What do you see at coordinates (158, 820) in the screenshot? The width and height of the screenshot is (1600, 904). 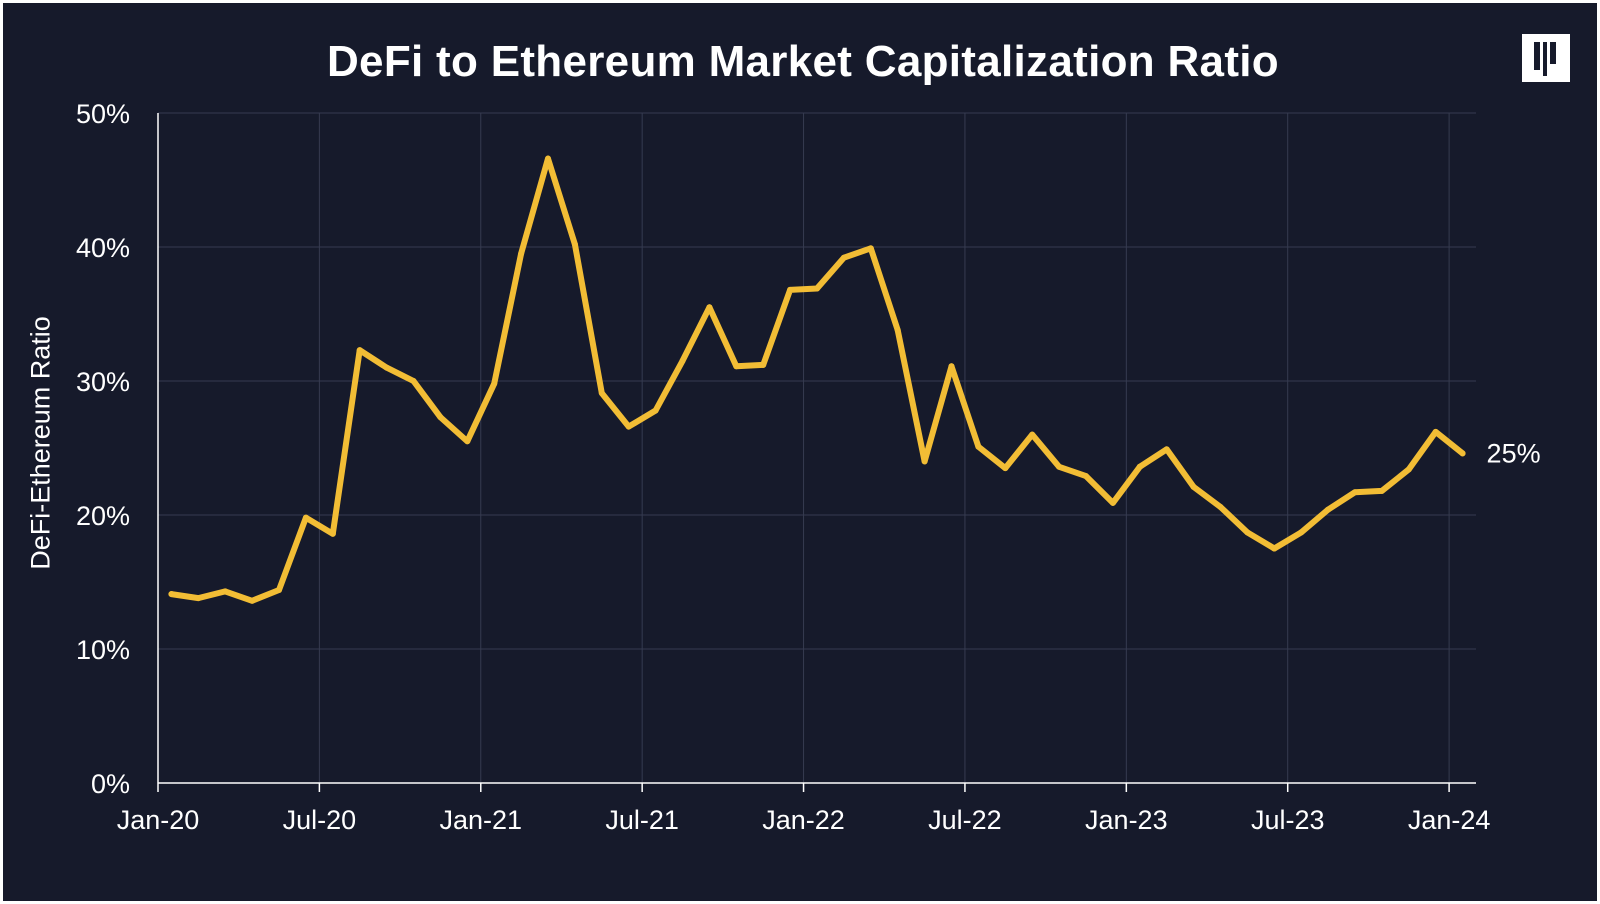 I see `x-tick-label: Jan-20` at bounding box center [158, 820].